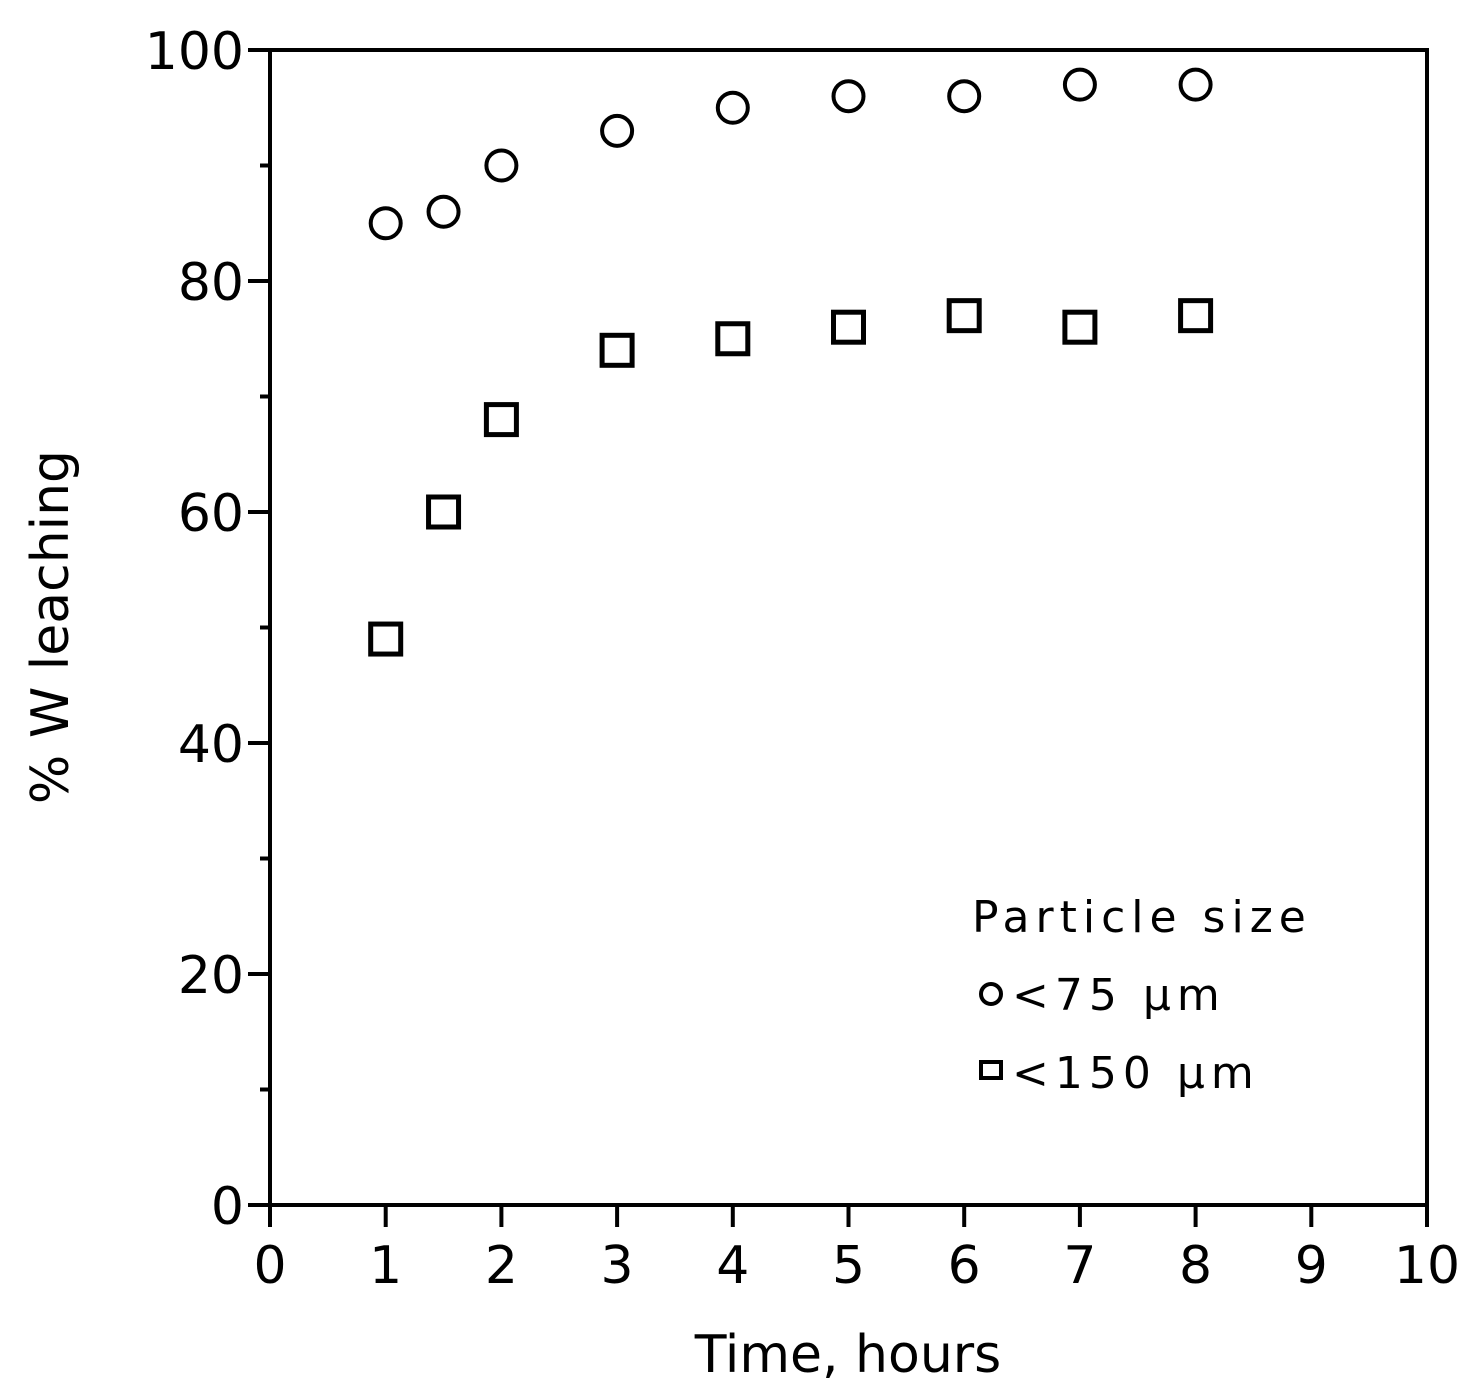 This screenshot has width=1481, height=1399. What do you see at coordinates (385, 1266) in the screenshot?
I see `x-tick-label: 1` at bounding box center [385, 1266].